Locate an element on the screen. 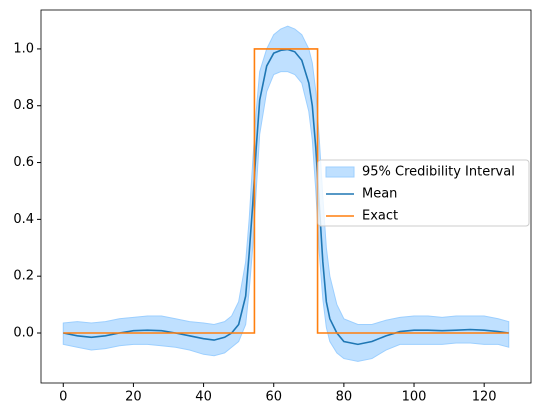 Image resolution: width=547 pixels, height=417 pixels. x-tick-label: 60 is located at coordinates (273, 397).